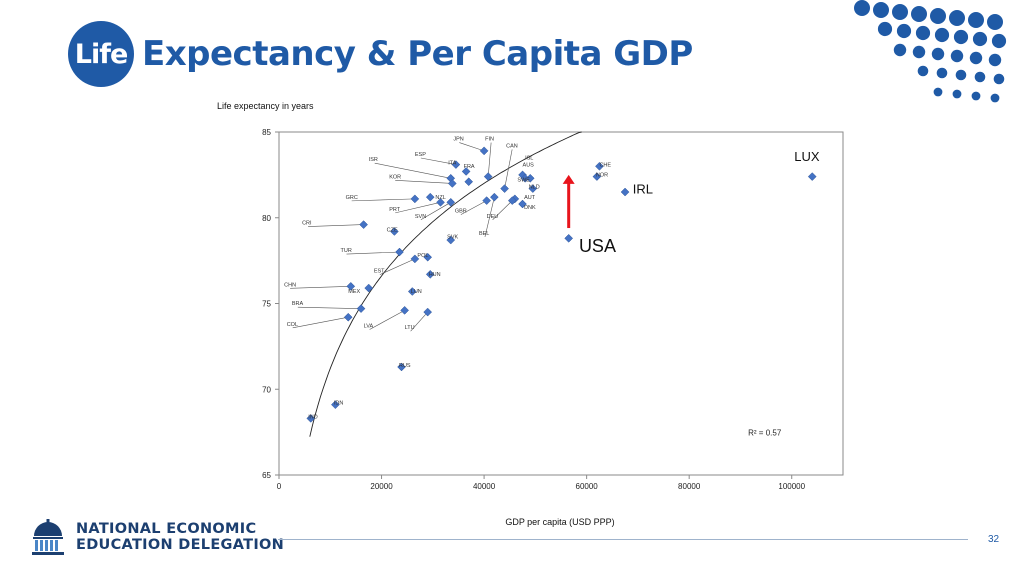 Image resolution: width=1024 pixels, height=576 pixels. I want to click on data-point-hun, so click(430, 274).